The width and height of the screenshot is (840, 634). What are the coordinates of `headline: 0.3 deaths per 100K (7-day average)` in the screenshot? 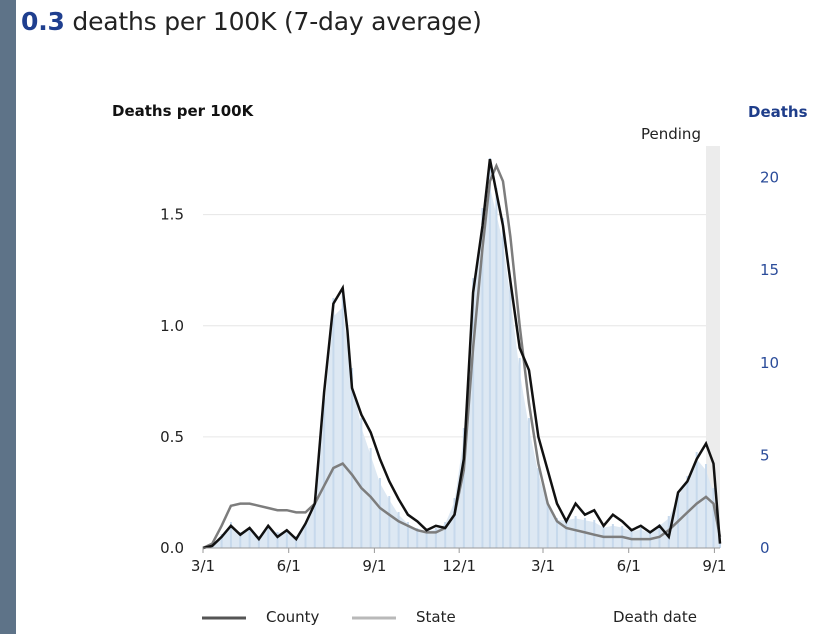 It's located at (251, 21).